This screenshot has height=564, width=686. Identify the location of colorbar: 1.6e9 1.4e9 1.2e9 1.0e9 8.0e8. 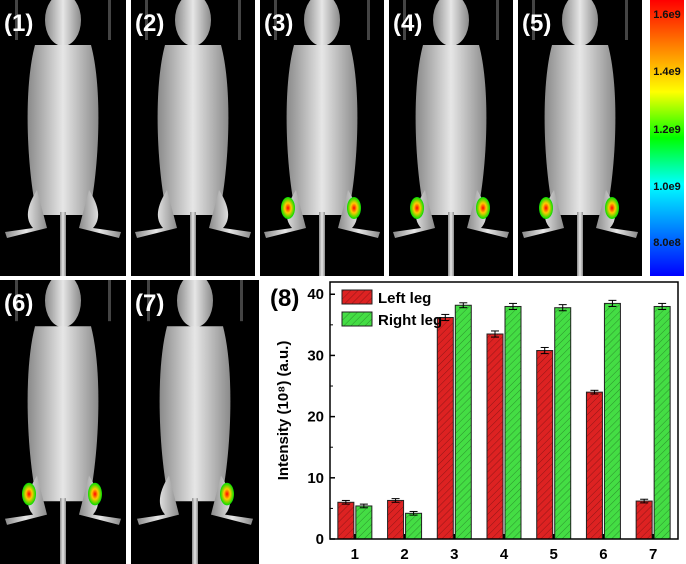
(667, 138).